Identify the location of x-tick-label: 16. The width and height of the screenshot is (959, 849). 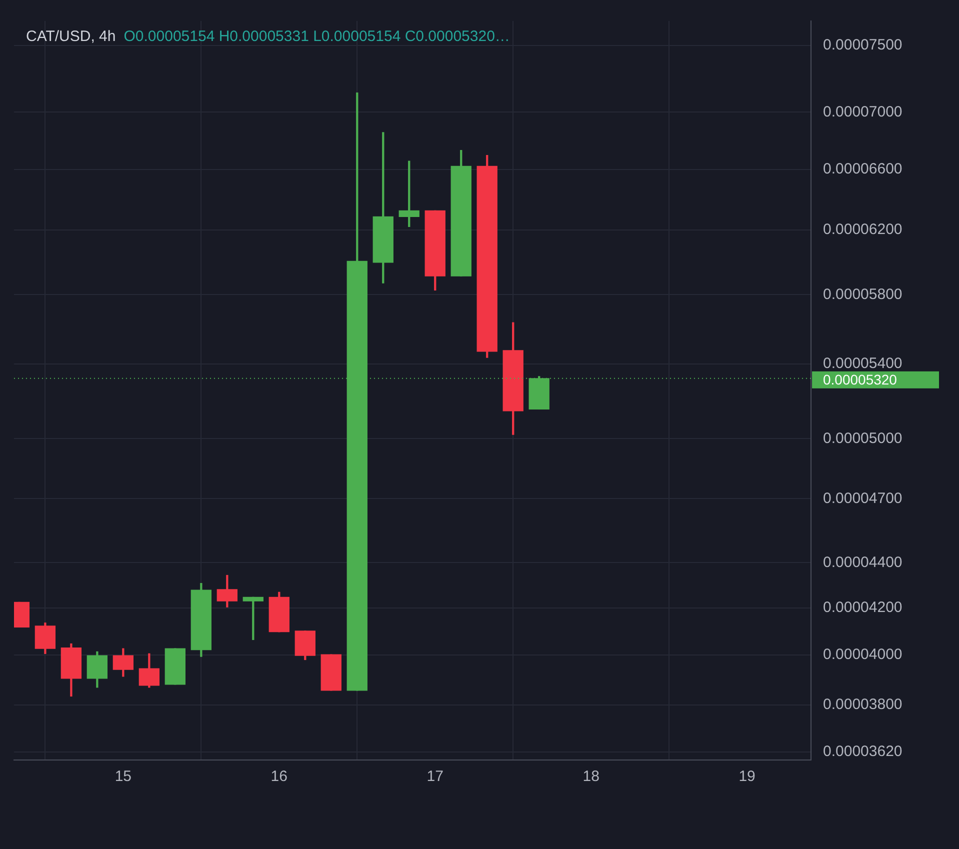
(279, 777).